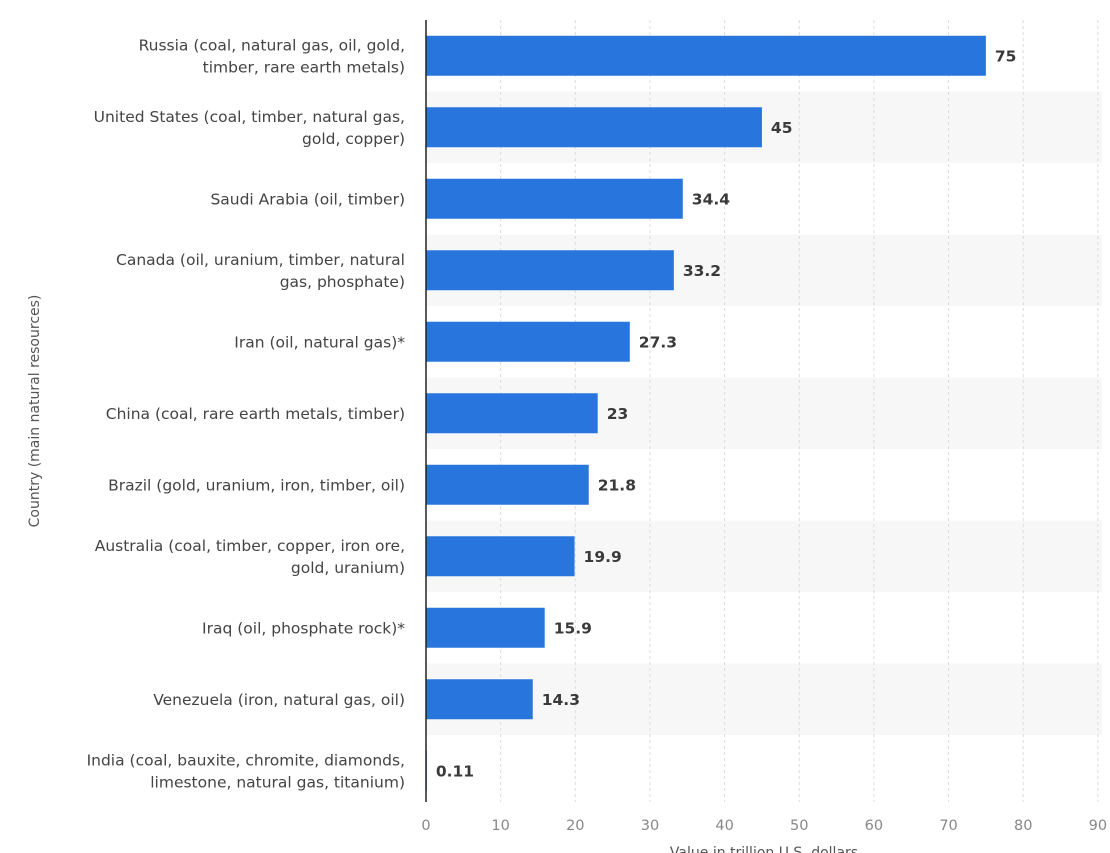 This screenshot has width=1110, height=853. Describe the element at coordinates (279, 700) in the screenshot. I see `category-label: Venezuela (iron, natural gas, oil)` at that location.